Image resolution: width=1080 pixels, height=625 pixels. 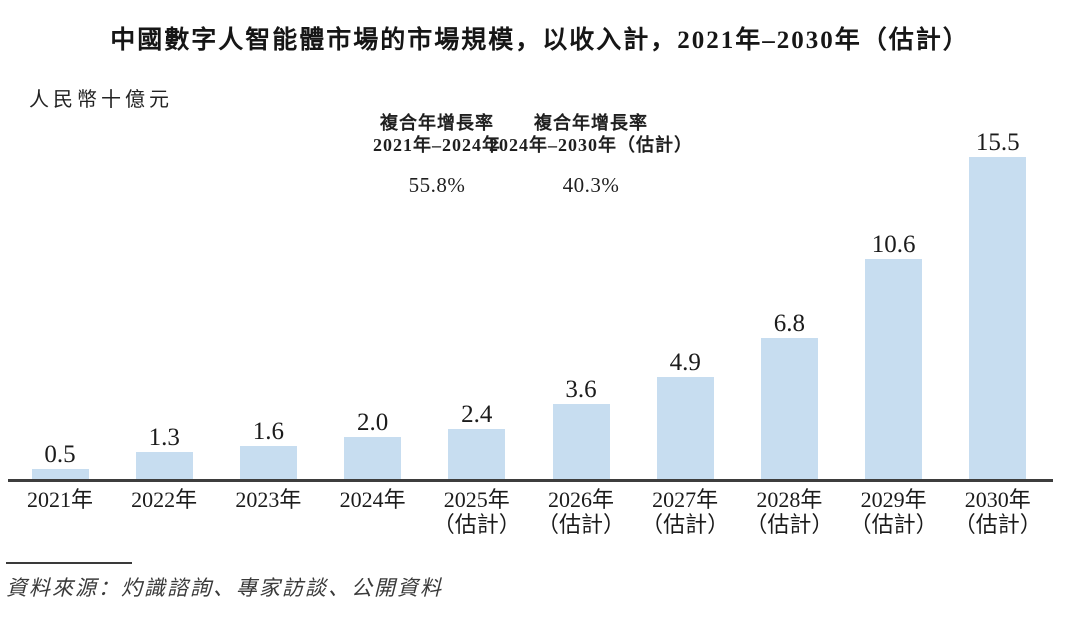 What do you see at coordinates (789, 408) in the screenshot?
I see `bar-2028年` at bounding box center [789, 408].